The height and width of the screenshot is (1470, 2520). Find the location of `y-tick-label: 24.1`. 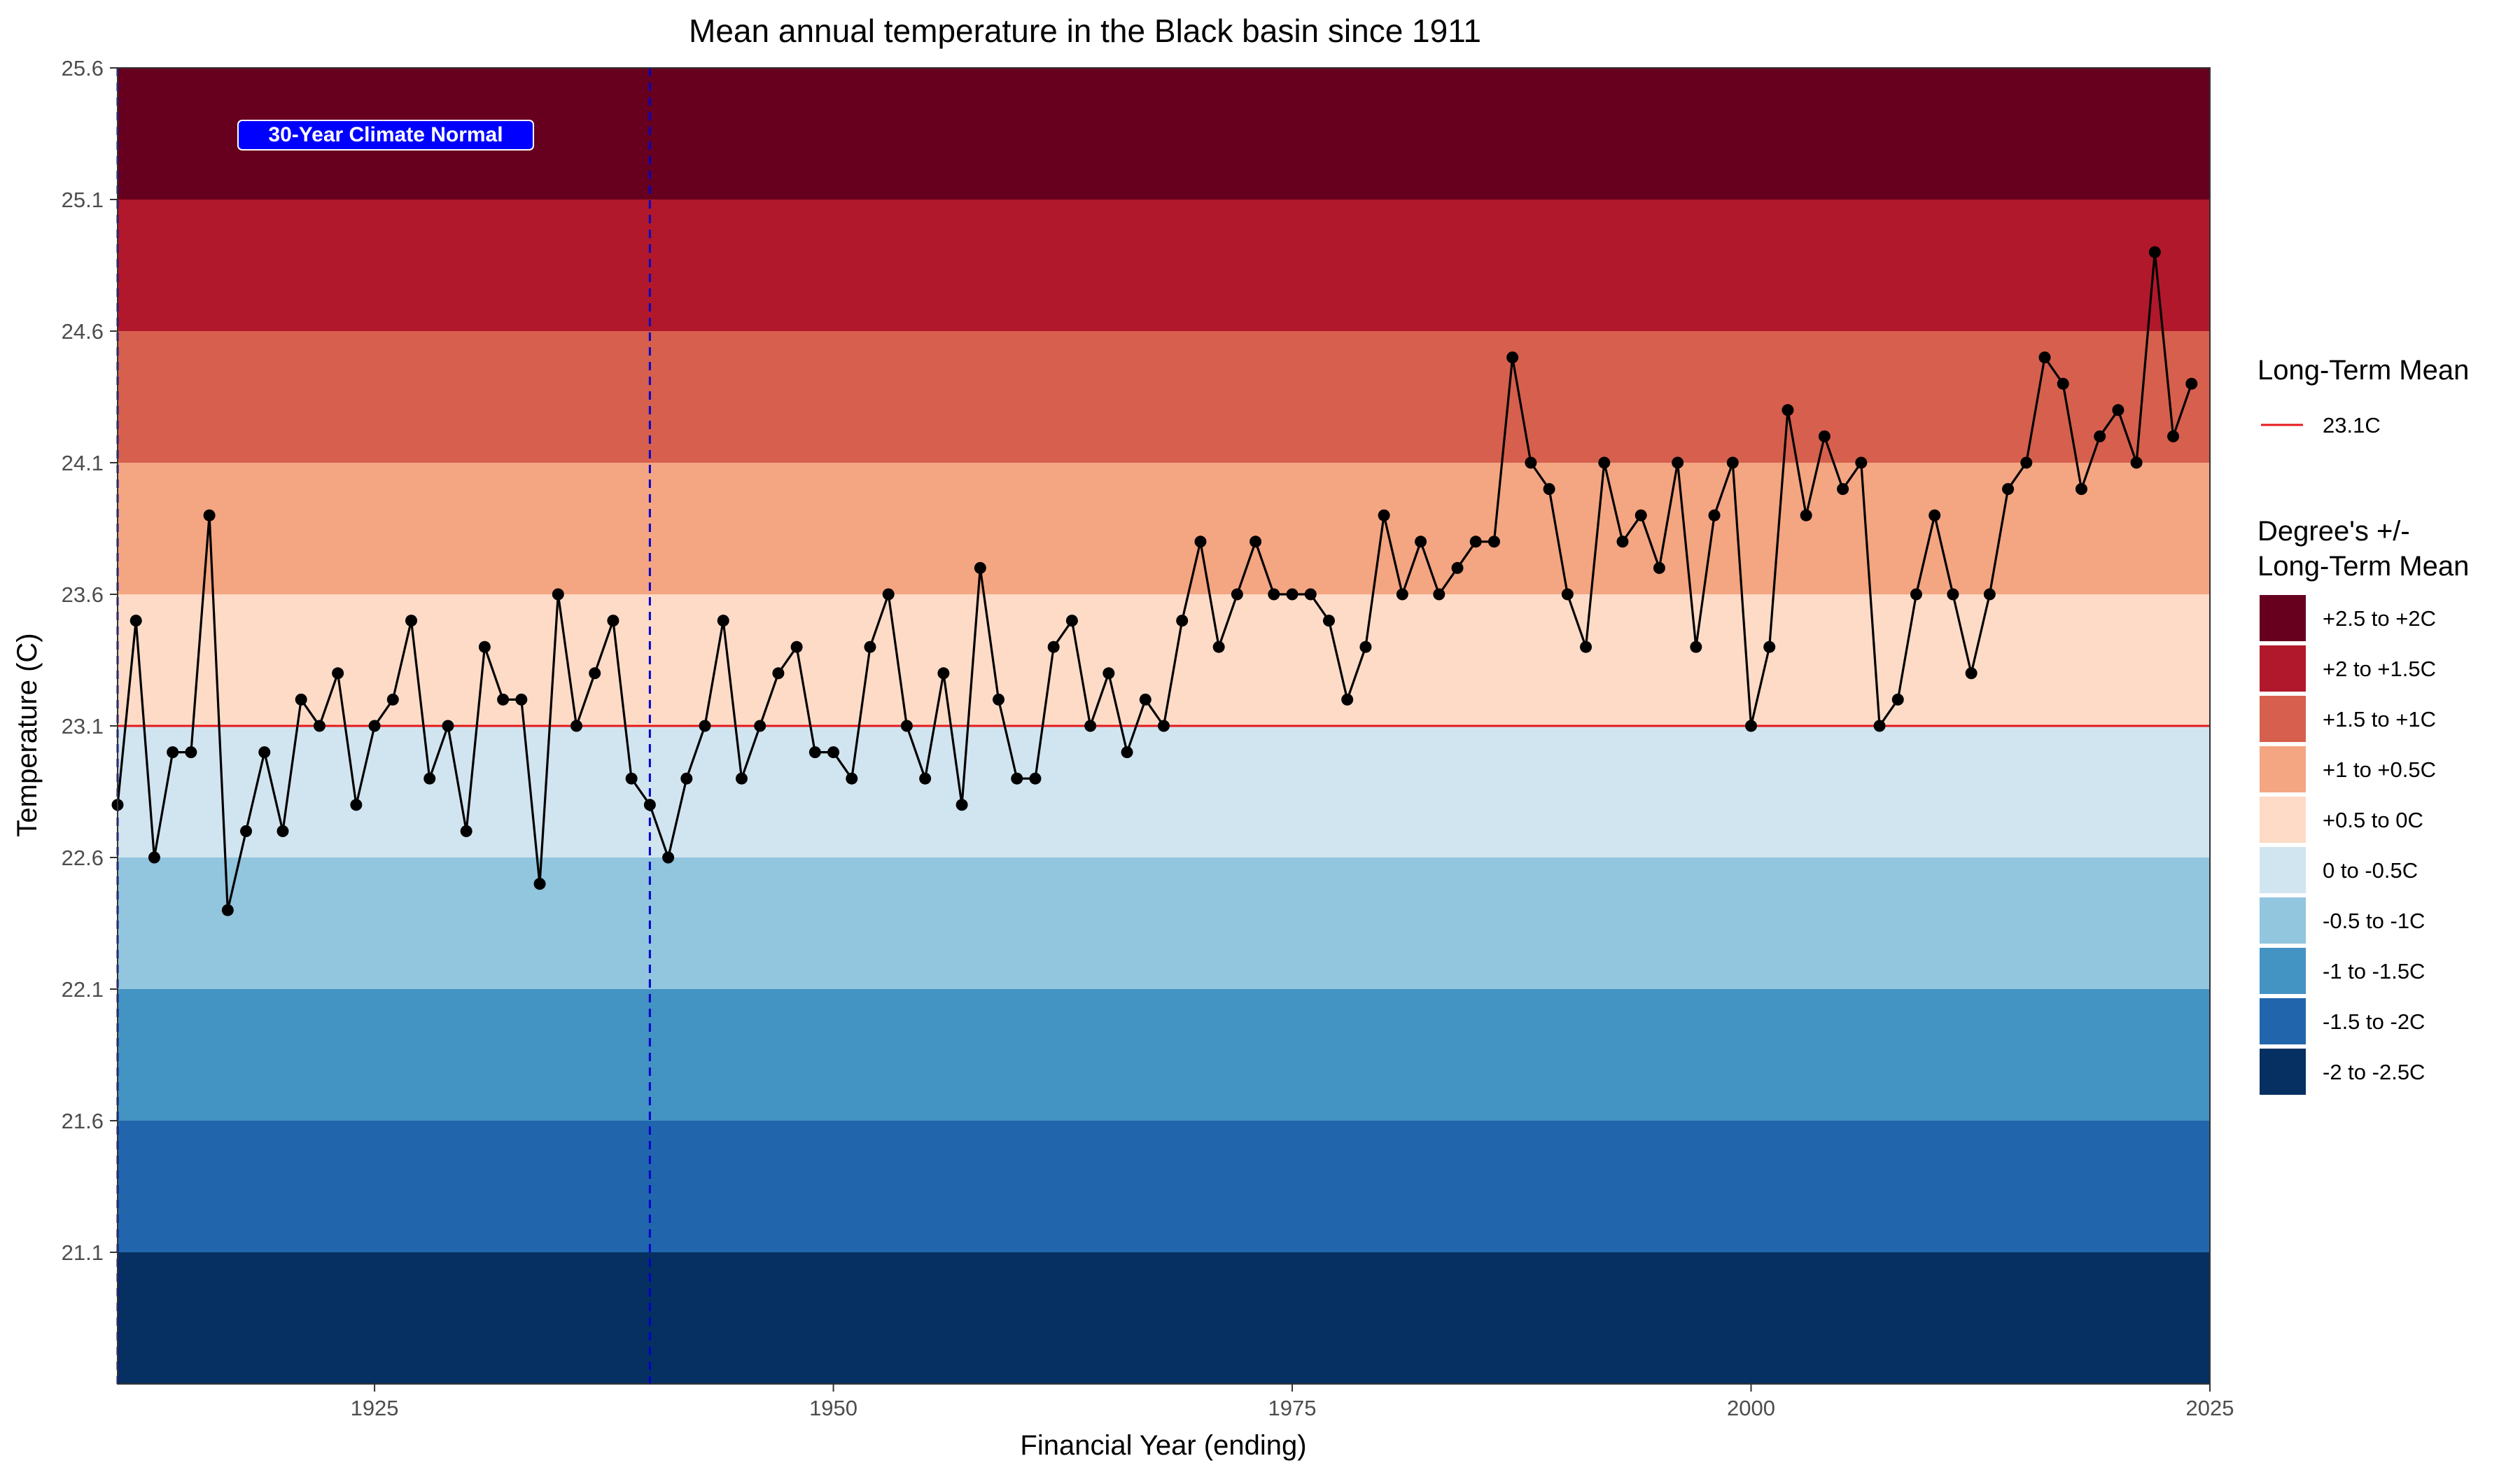

y-tick-label: 24.1 is located at coordinates (83, 463).